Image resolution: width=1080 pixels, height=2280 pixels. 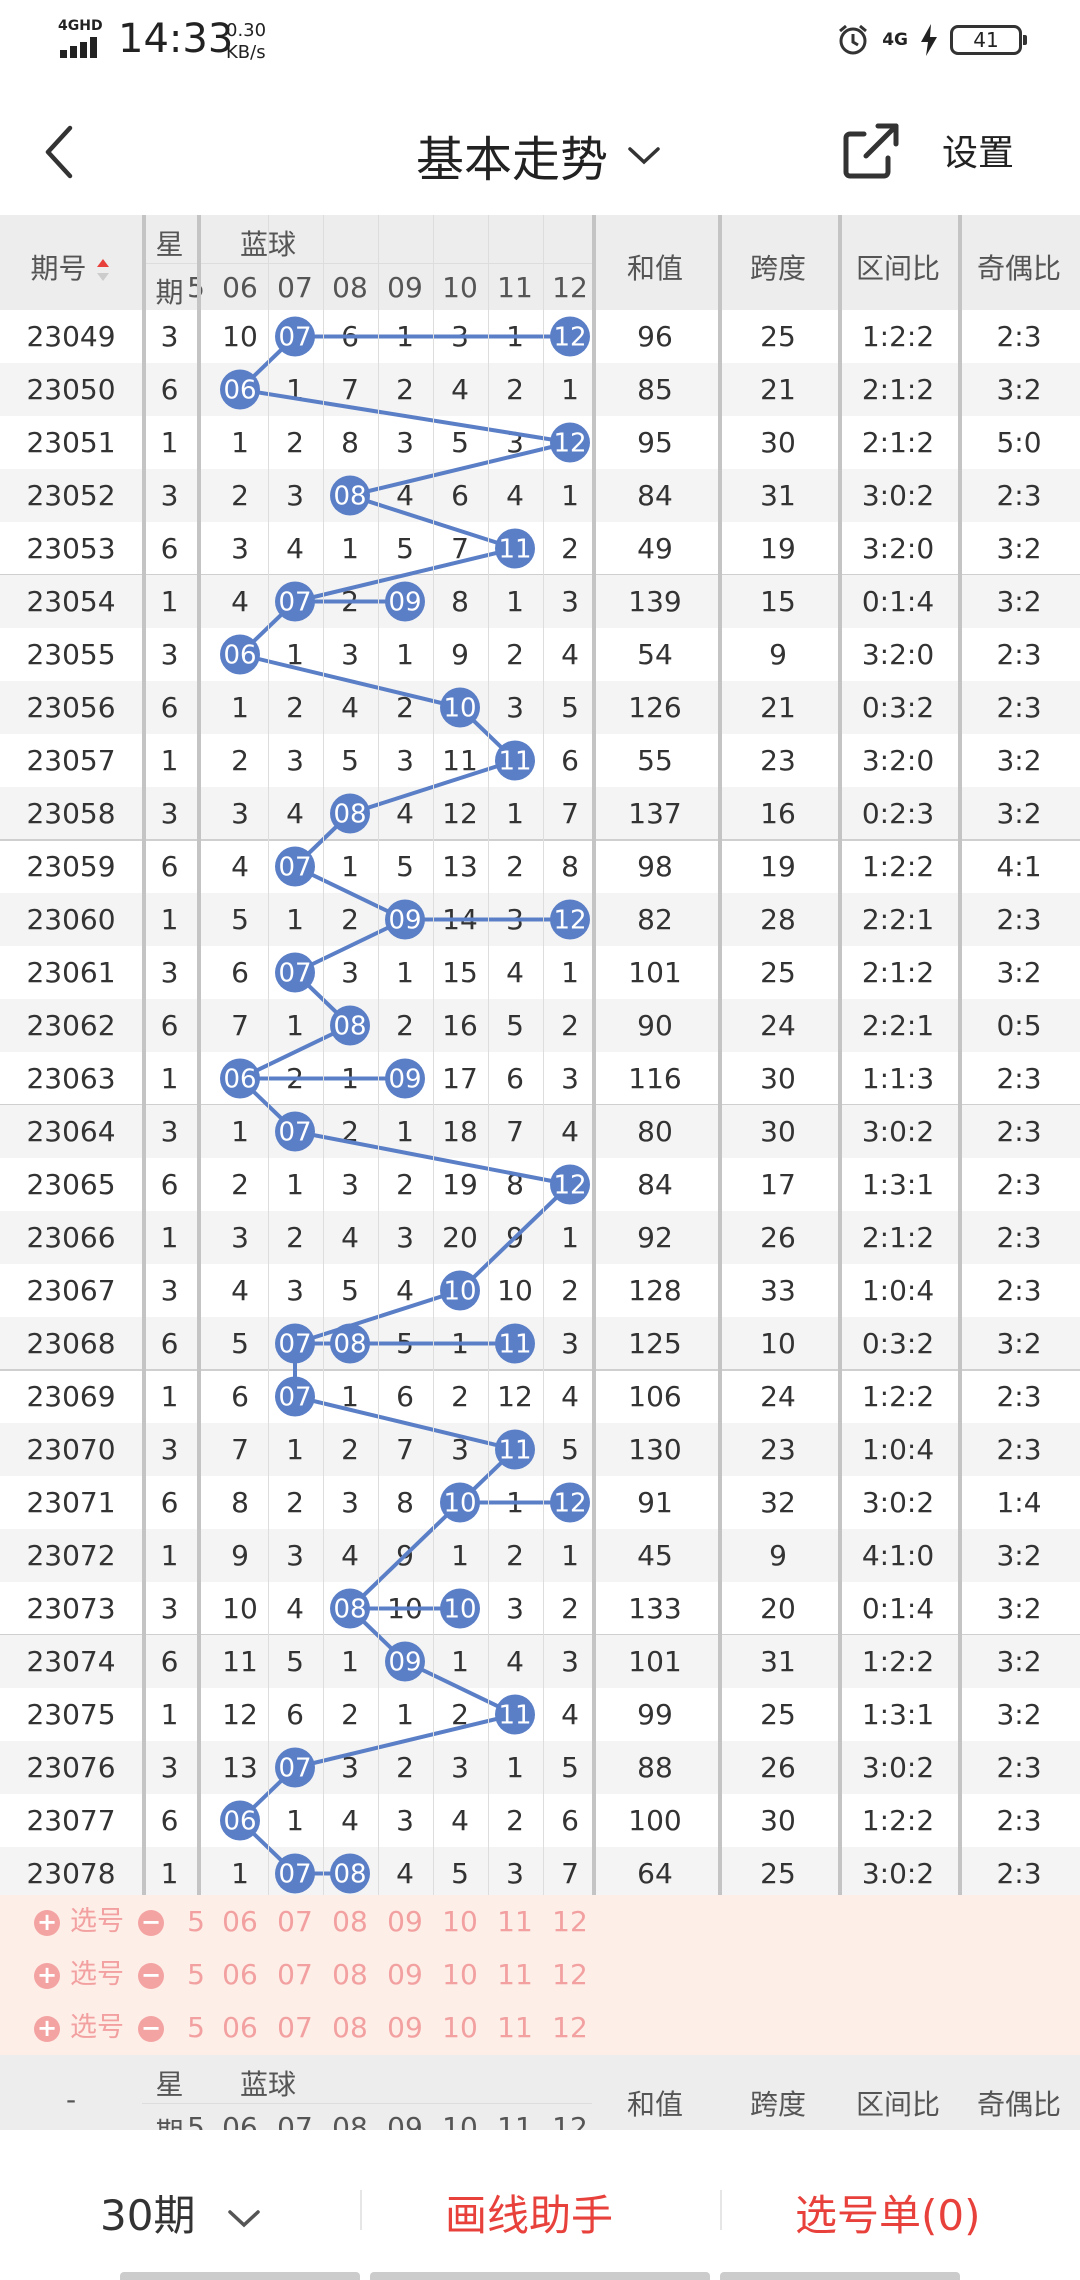 What do you see at coordinates (199, 1055) in the screenshot?
I see `column-divider` at bounding box center [199, 1055].